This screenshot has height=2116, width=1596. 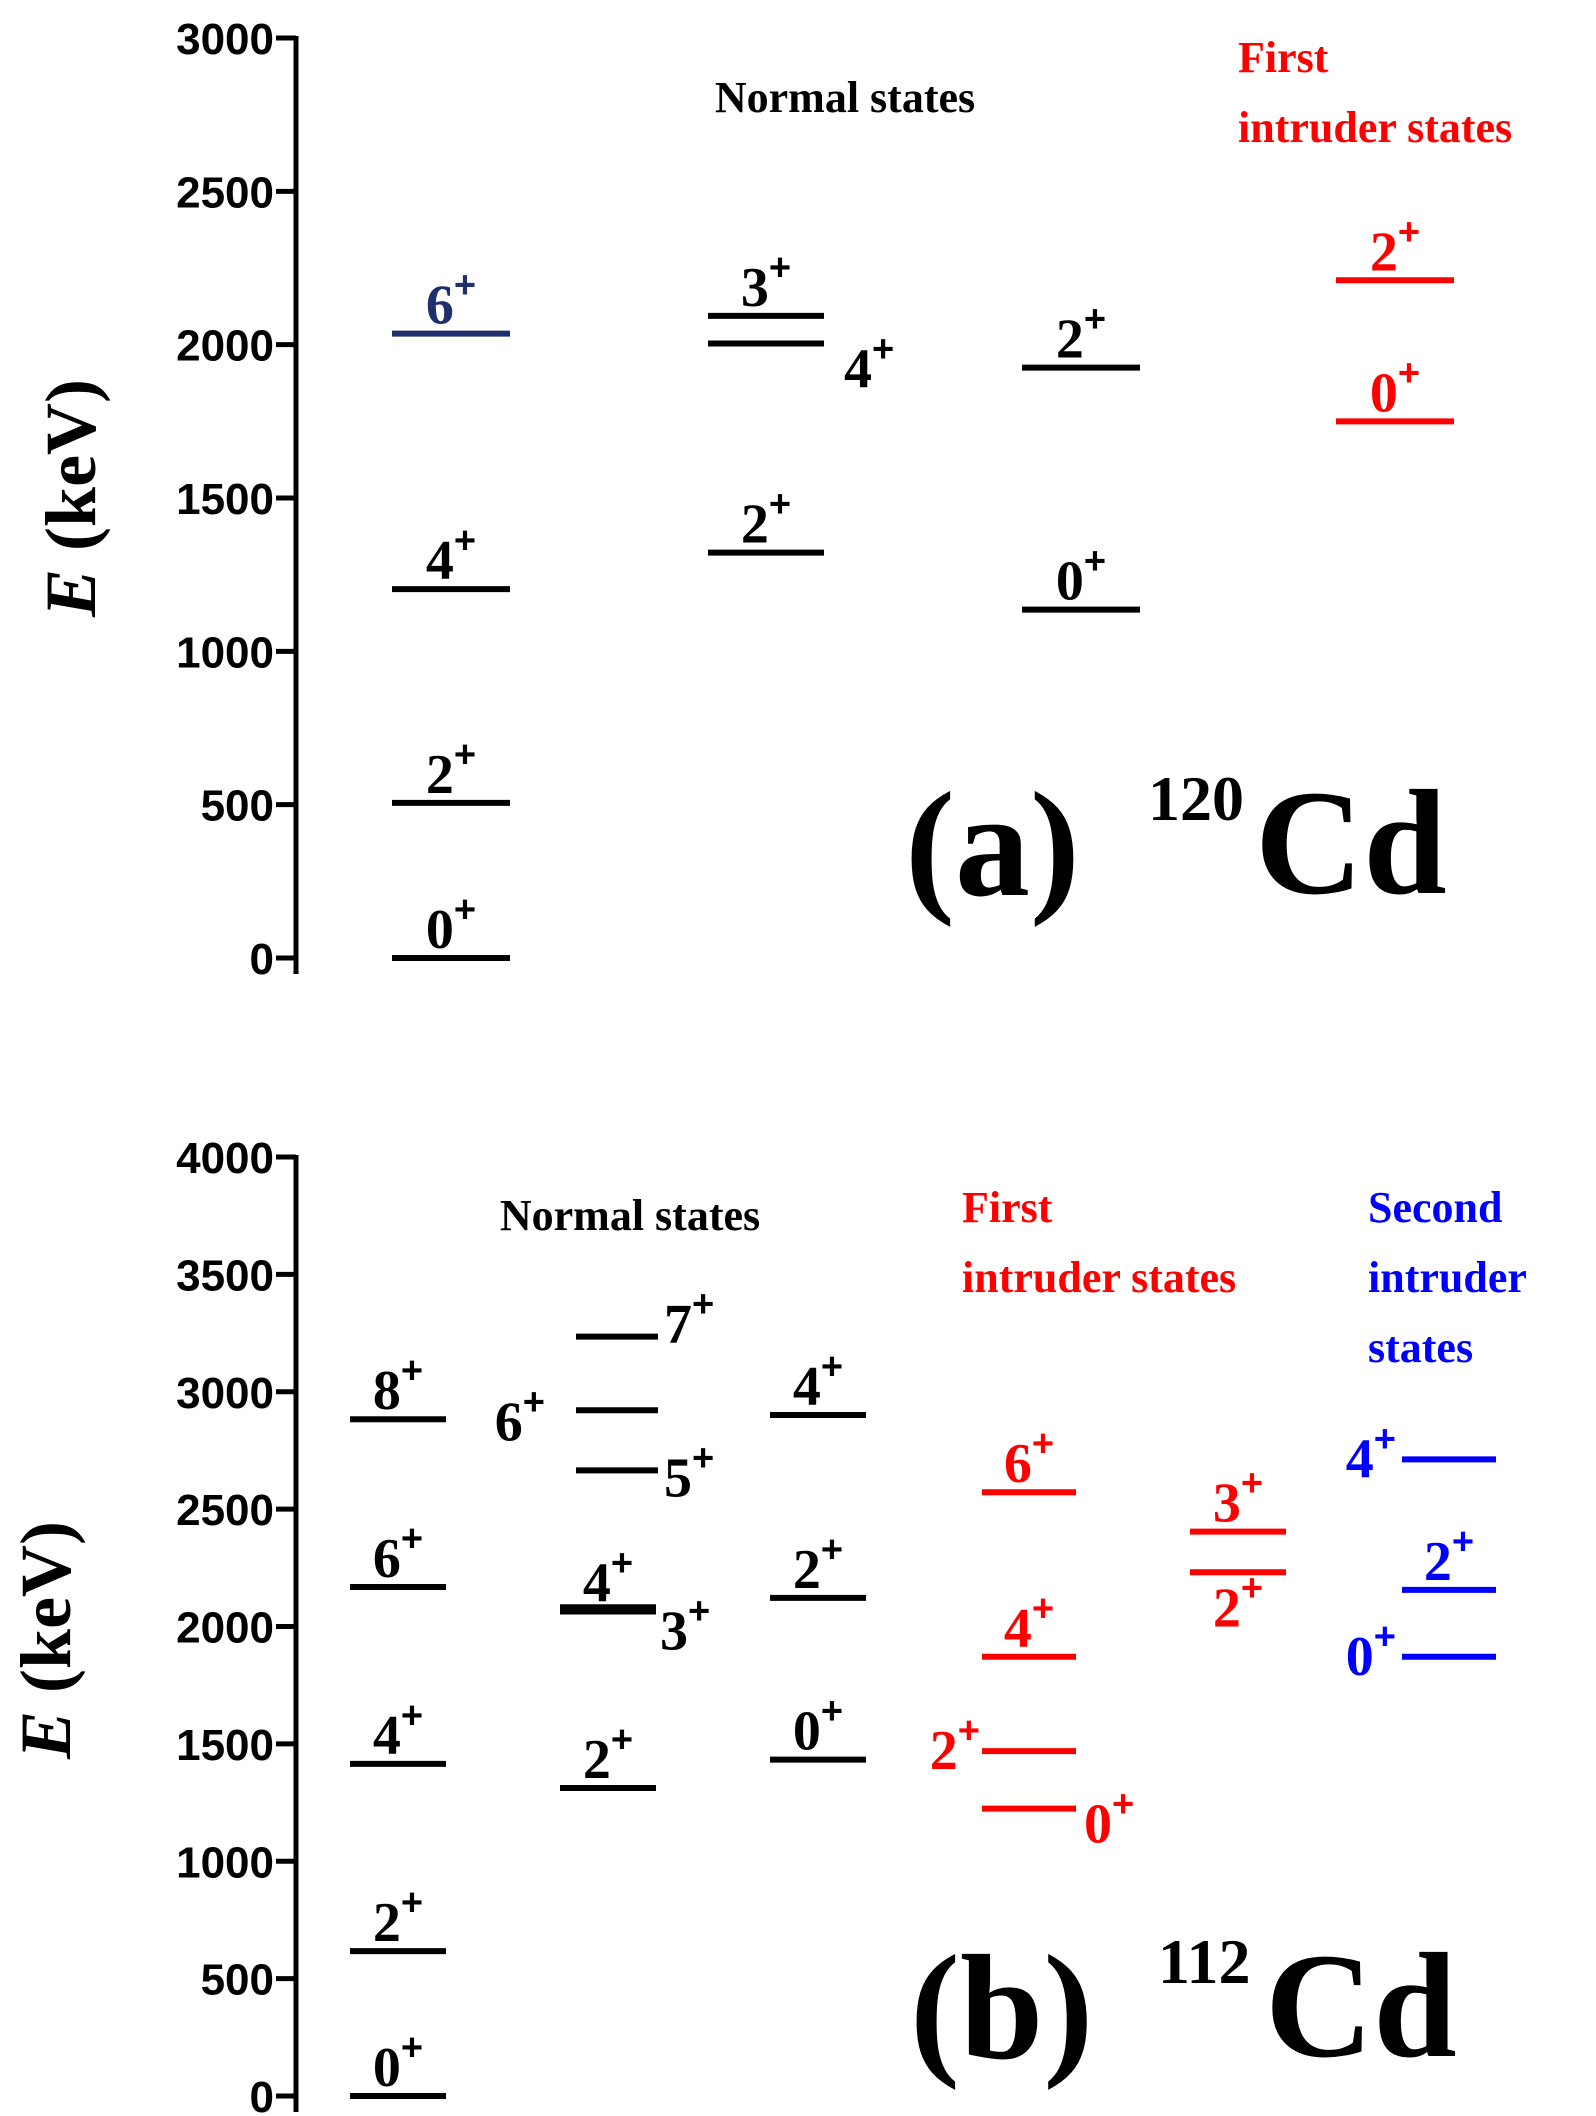 What do you see at coordinates (1204, 1961) in the screenshot?
I see `isotope-mass-number: 112` at bounding box center [1204, 1961].